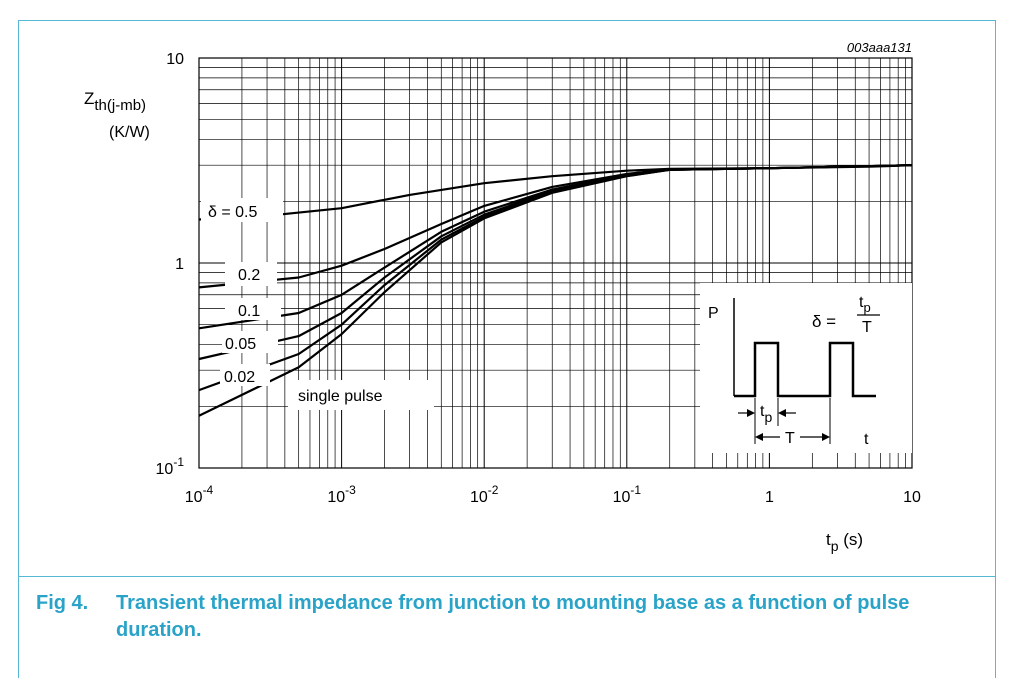 The height and width of the screenshot is (678, 1014). What do you see at coordinates (129, 132) in the screenshot?
I see `y-axis-unit: (K/W)` at bounding box center [129, 132].